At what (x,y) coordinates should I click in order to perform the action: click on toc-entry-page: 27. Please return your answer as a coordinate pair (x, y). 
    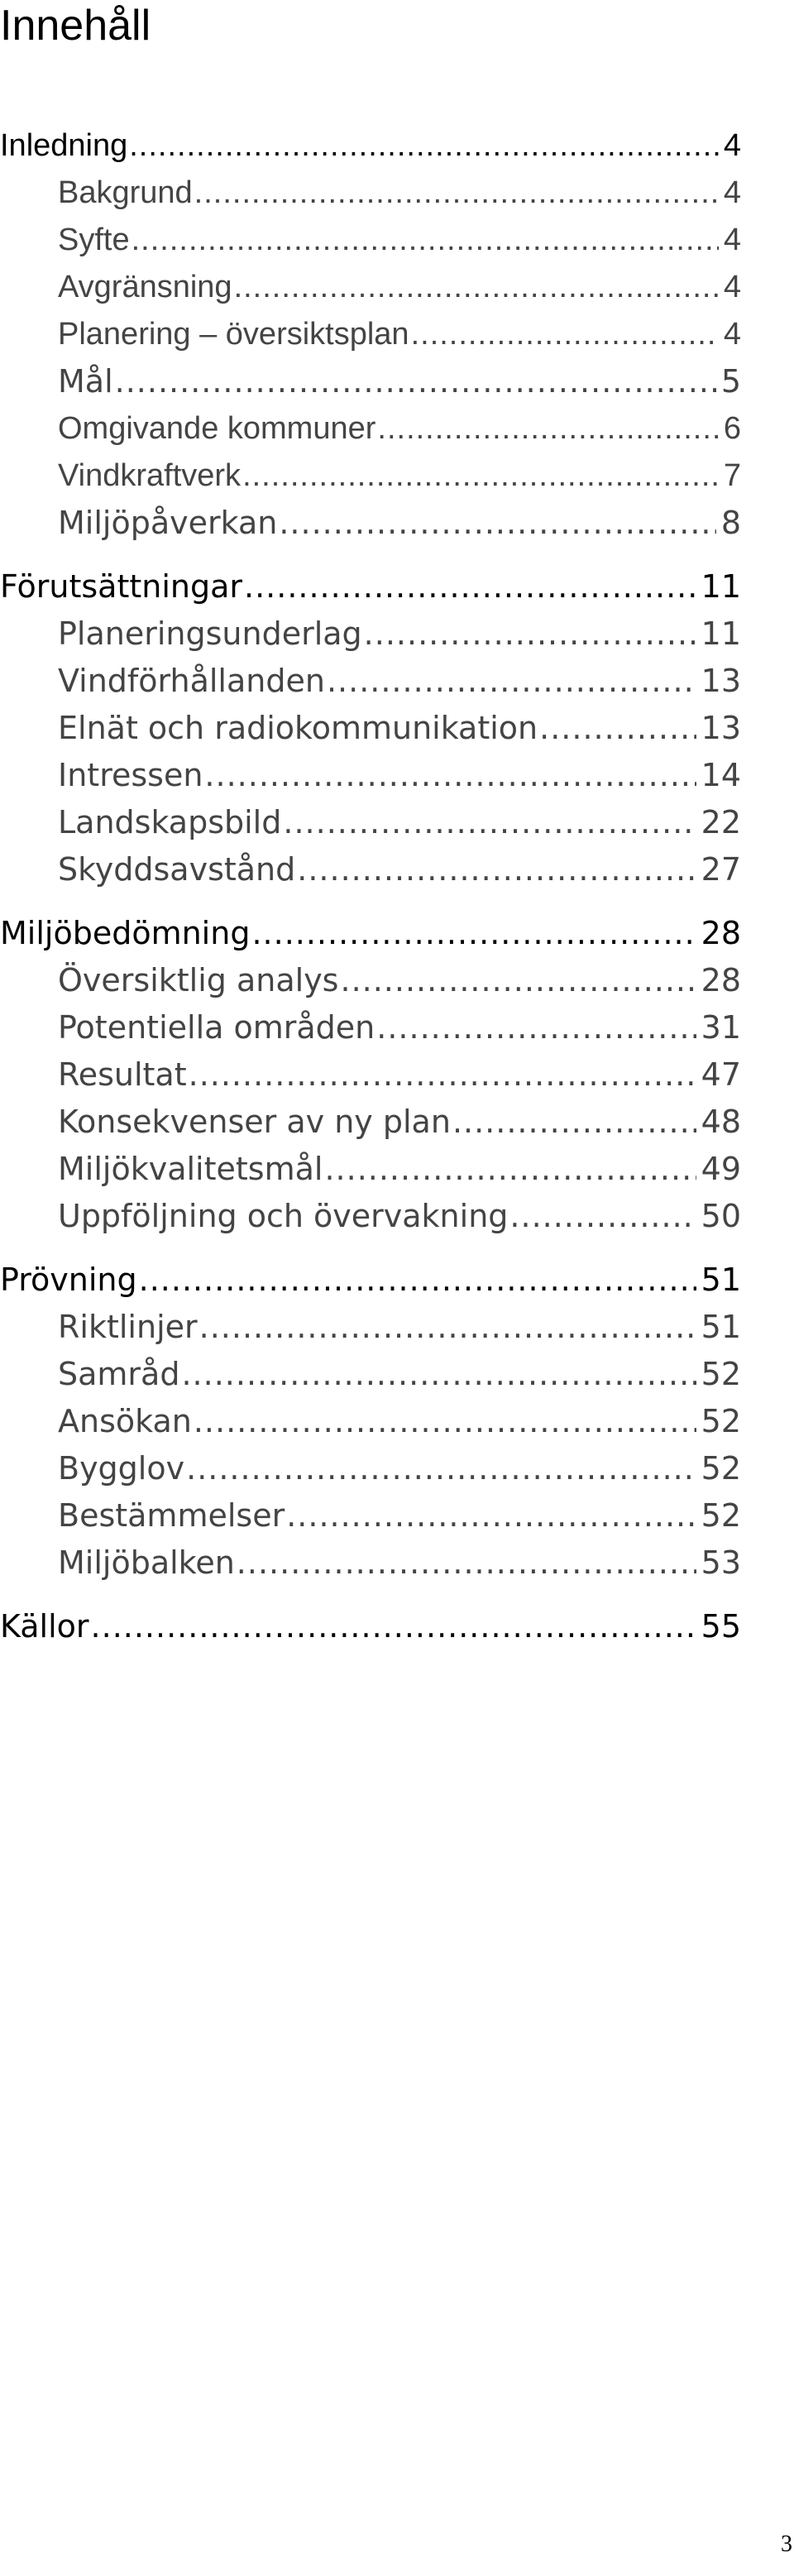
    Looking at the image, I should click on (721, 869).